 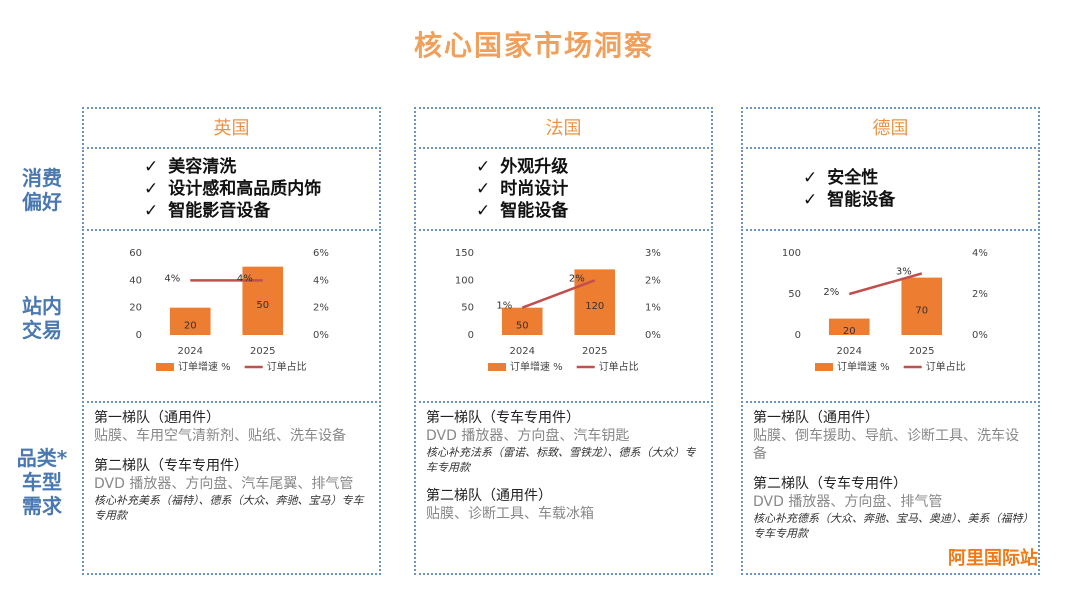 What do you see at coordinates (261, 167) in the screenshot?
I see `preference-item: 美容清洗` at bounding box center [261, 167].